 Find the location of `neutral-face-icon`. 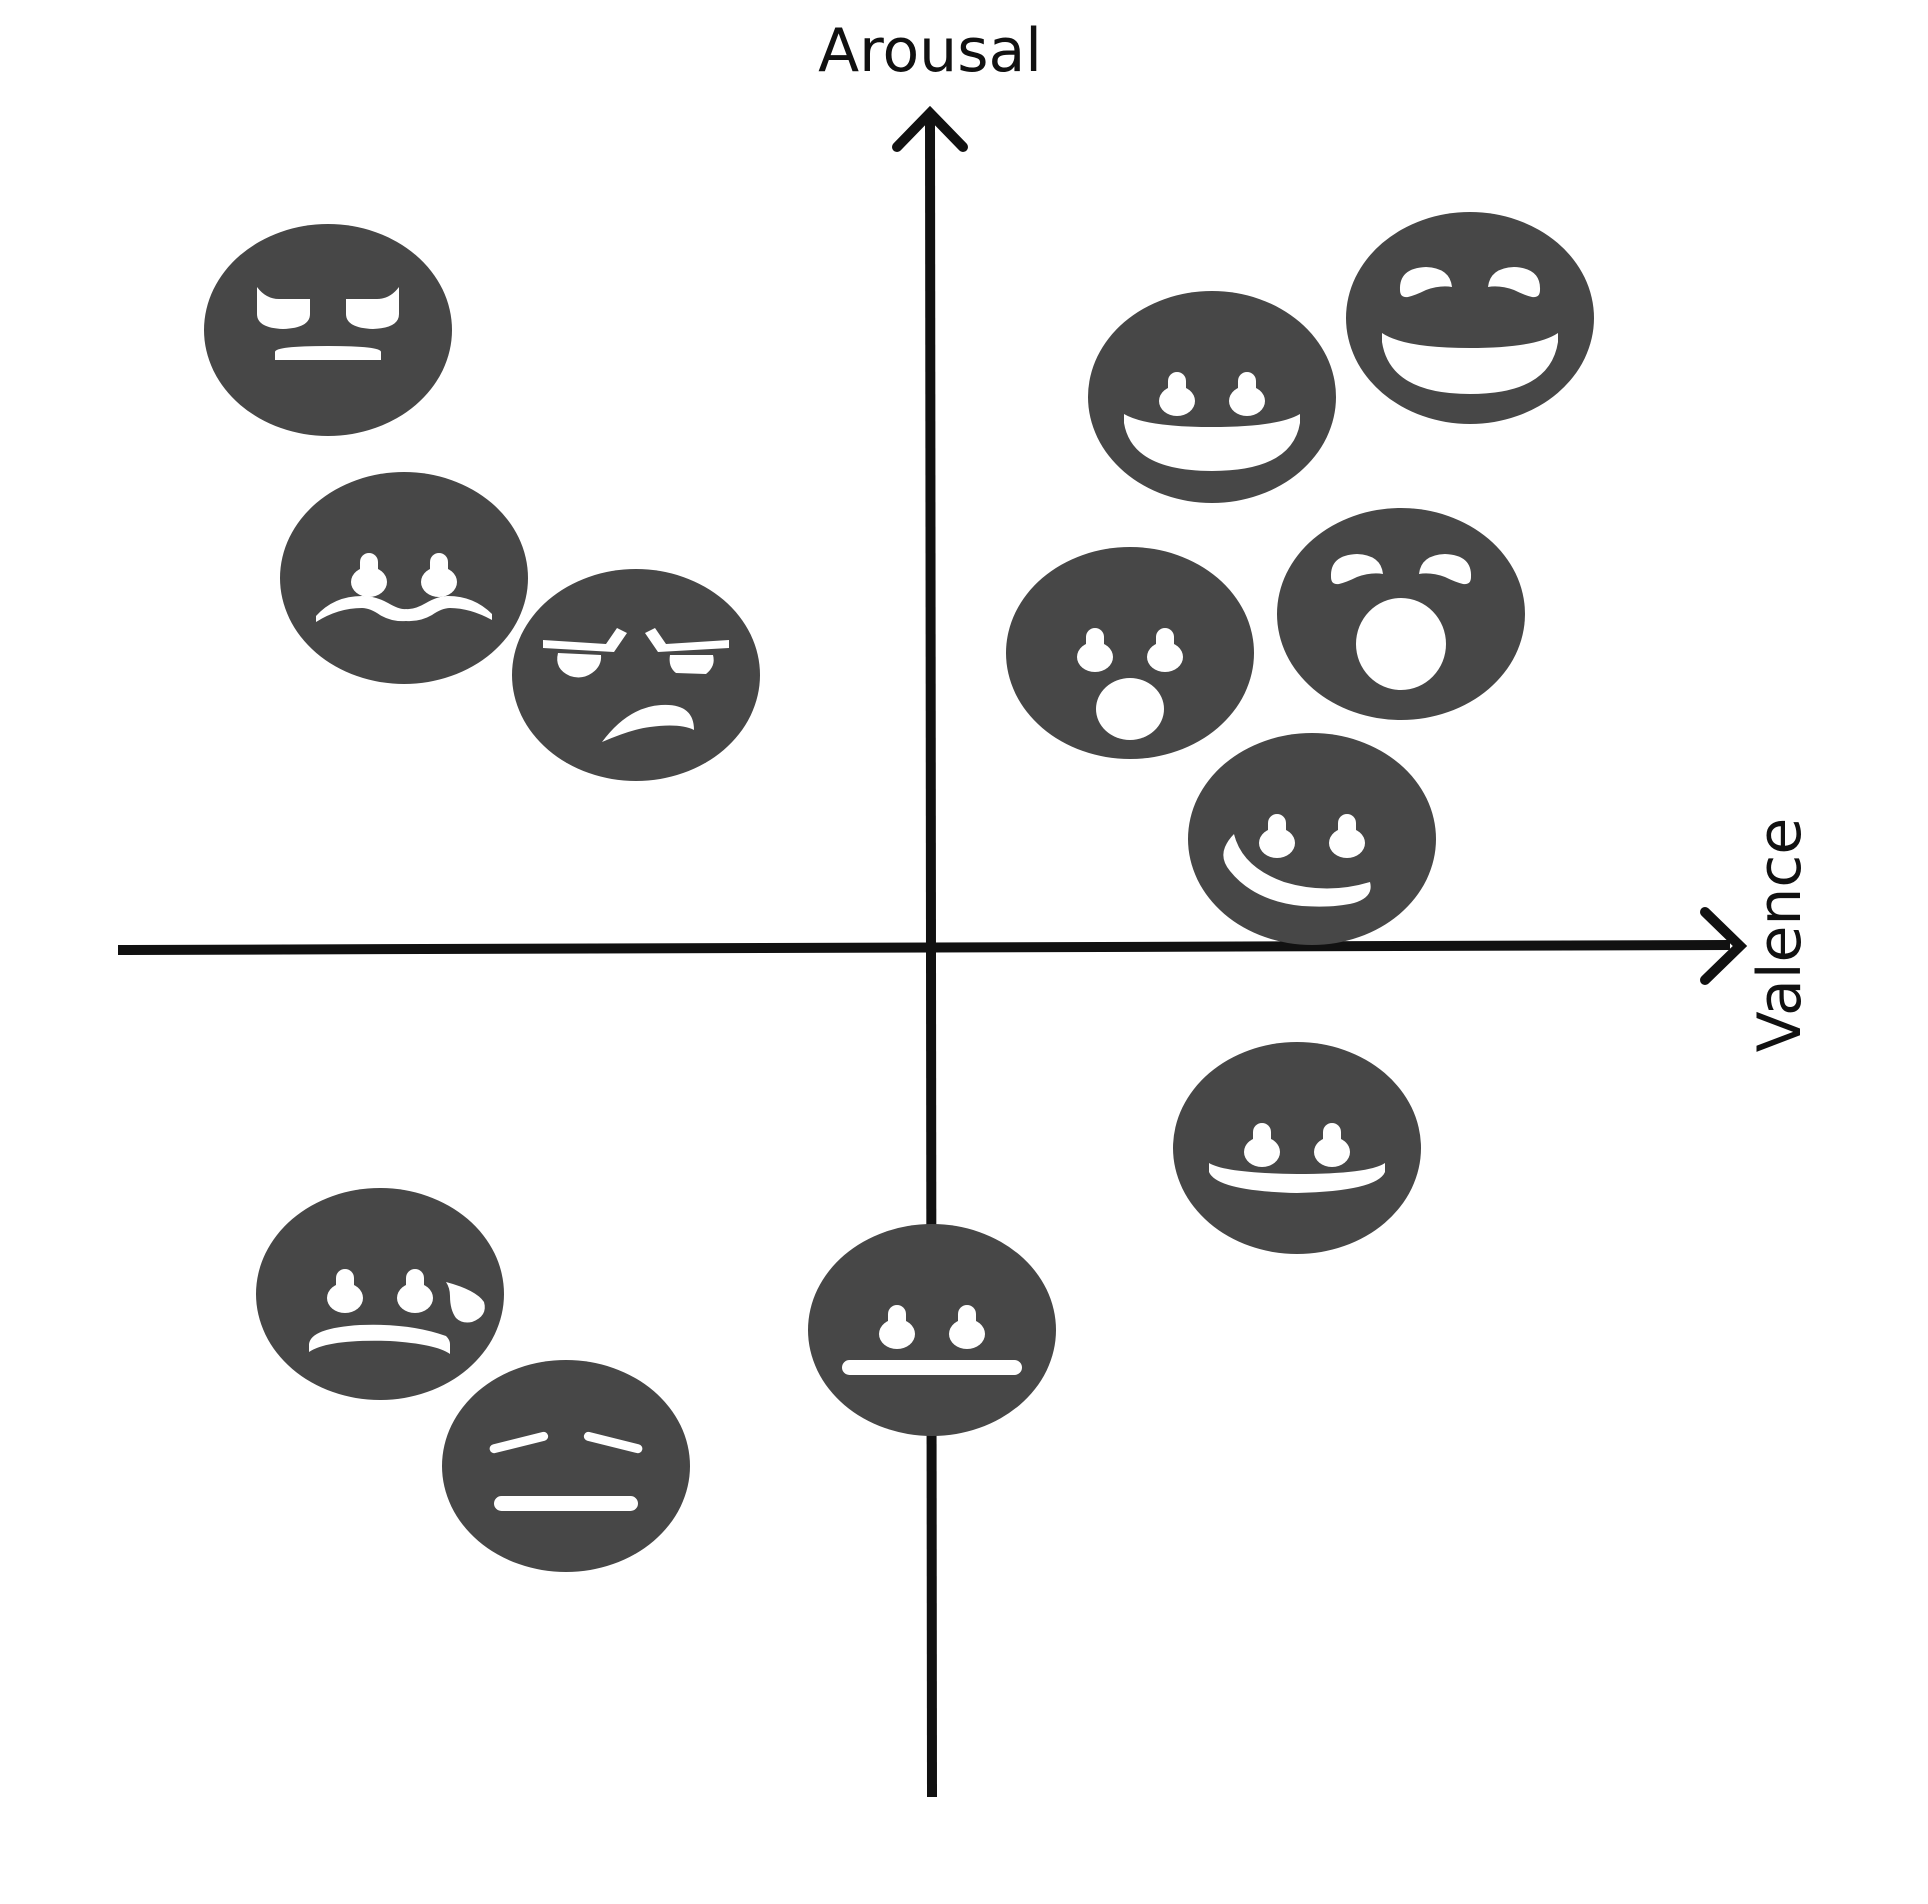

neutral-face-icon is located at coordinates (932, 1330).